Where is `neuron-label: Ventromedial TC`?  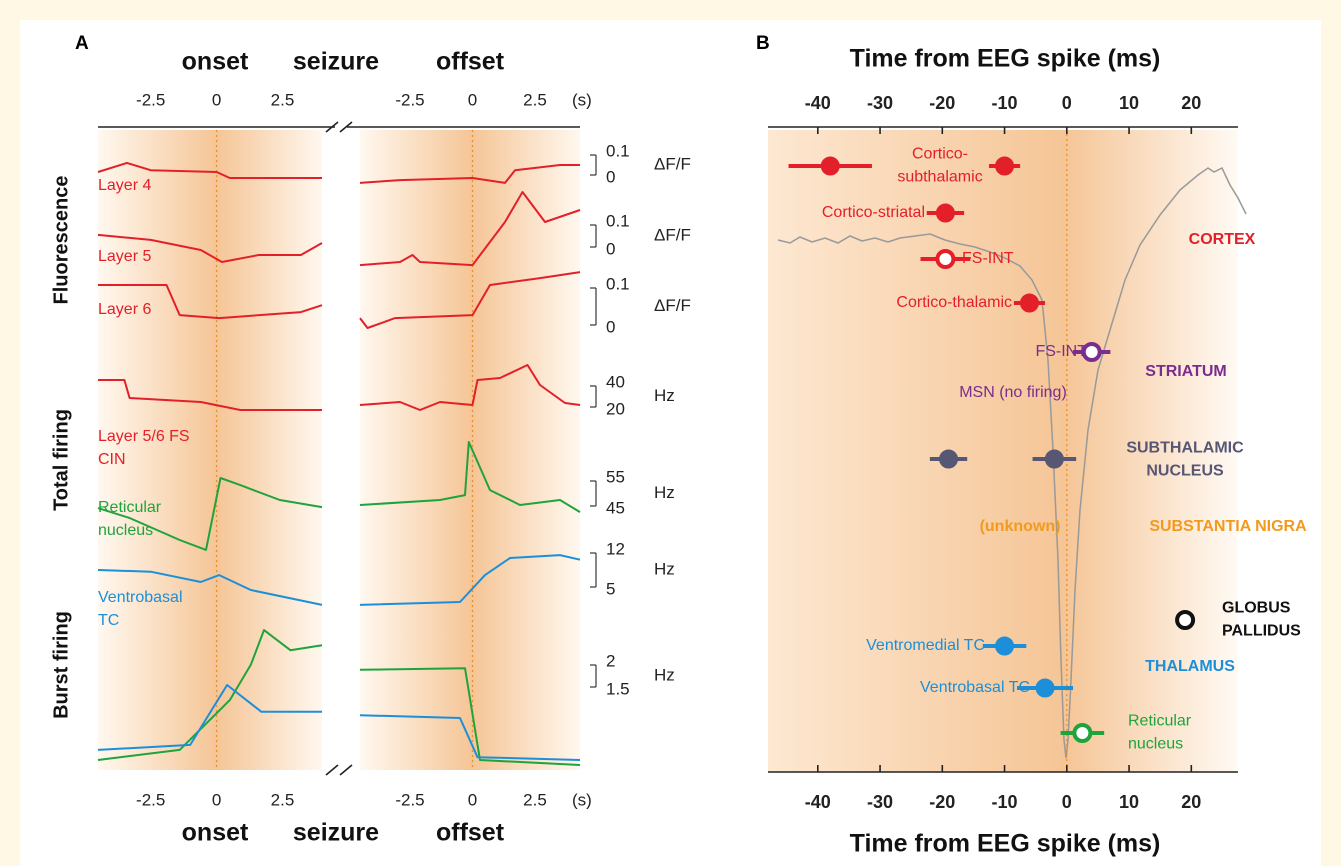 neuron-label: Ventromedial TC is located at coordinates (925, 645).